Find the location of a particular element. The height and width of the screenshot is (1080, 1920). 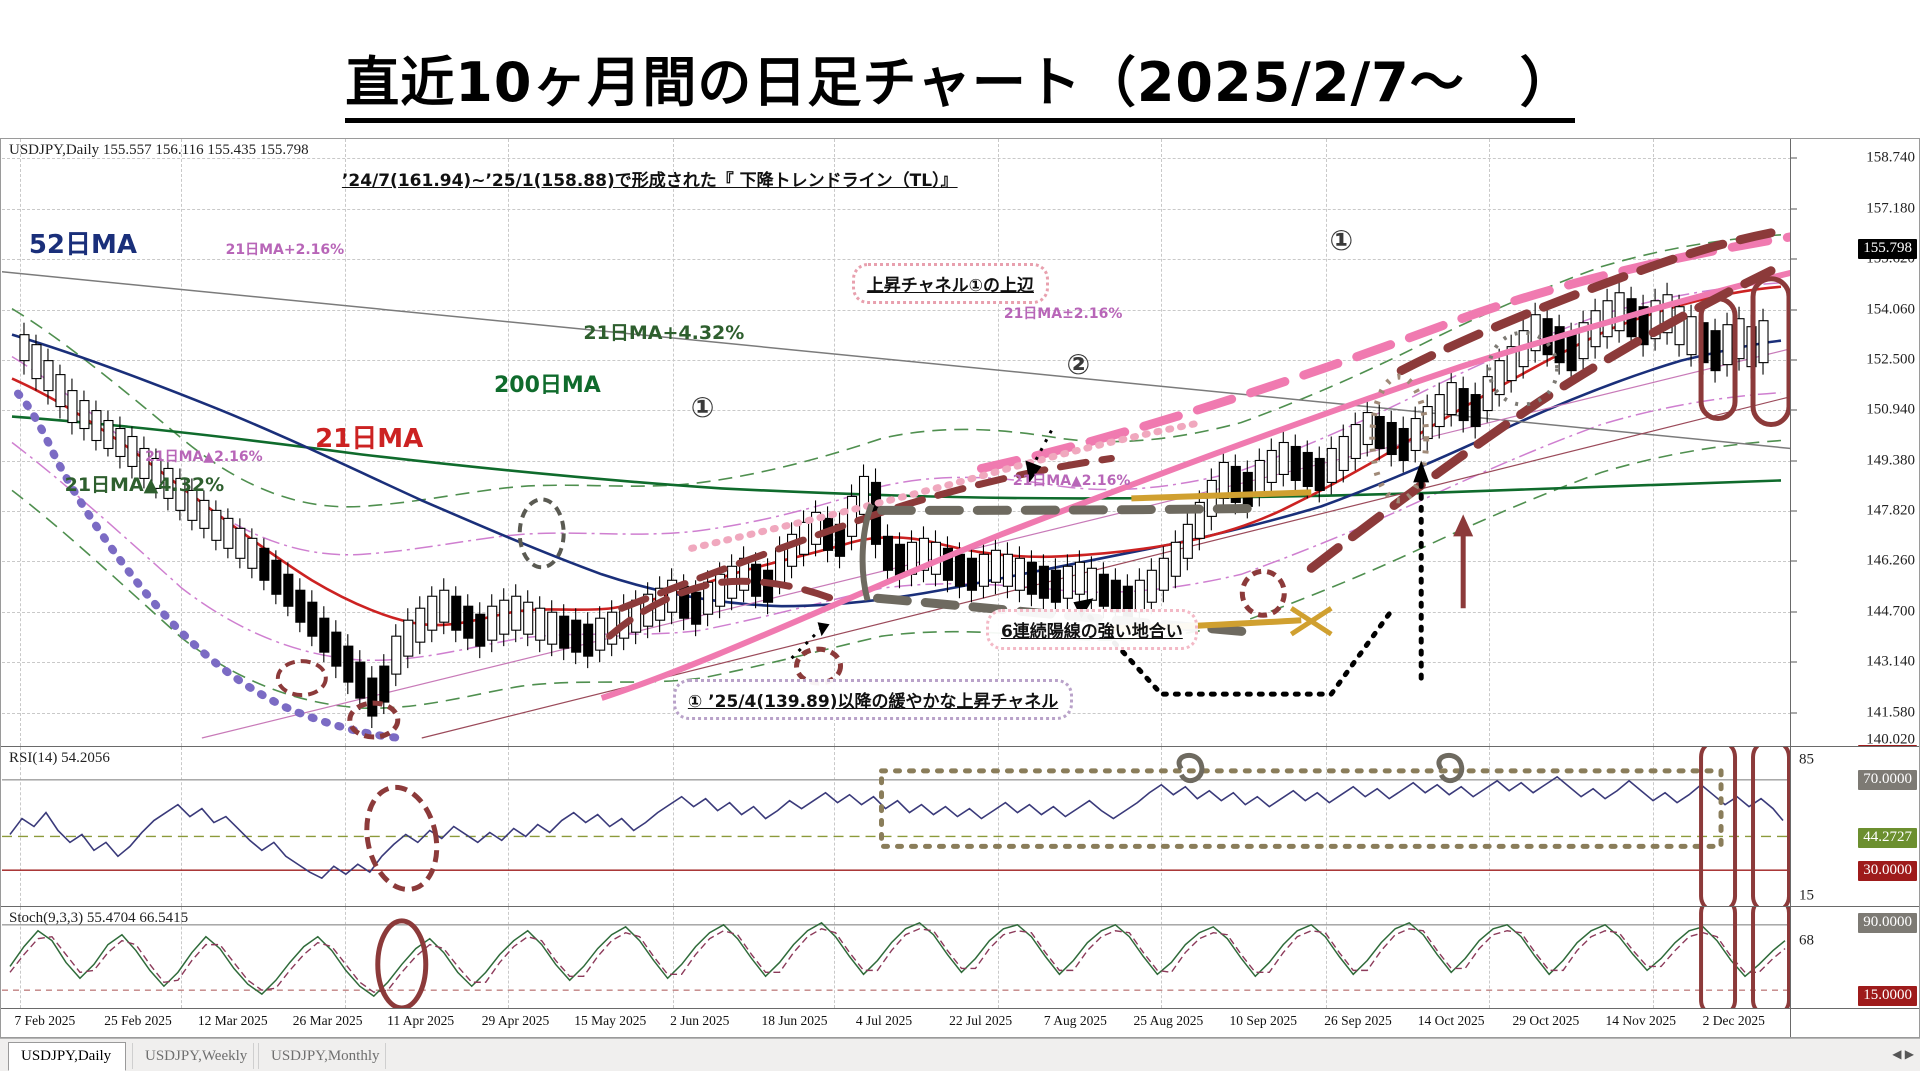

label-ma21-pm-216: 21日MA±2.16% is located at coordinates (1063, 313).